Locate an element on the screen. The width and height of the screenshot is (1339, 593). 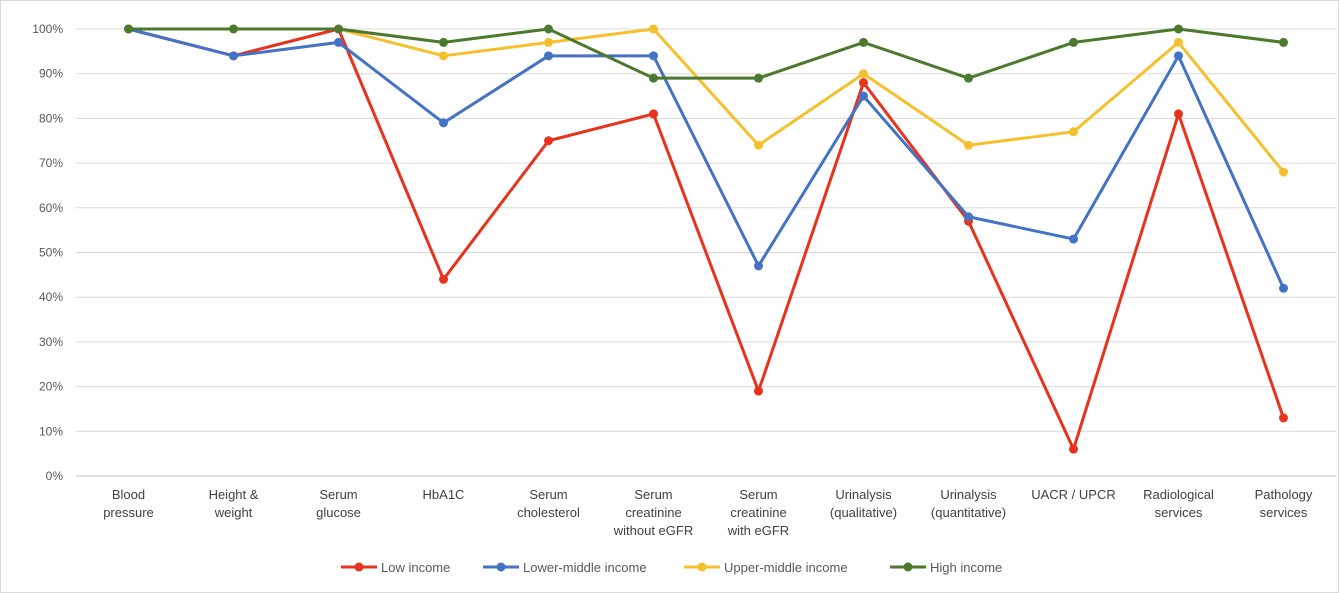
legend-label: Upper-middle income is located at coordinates (786, 567).